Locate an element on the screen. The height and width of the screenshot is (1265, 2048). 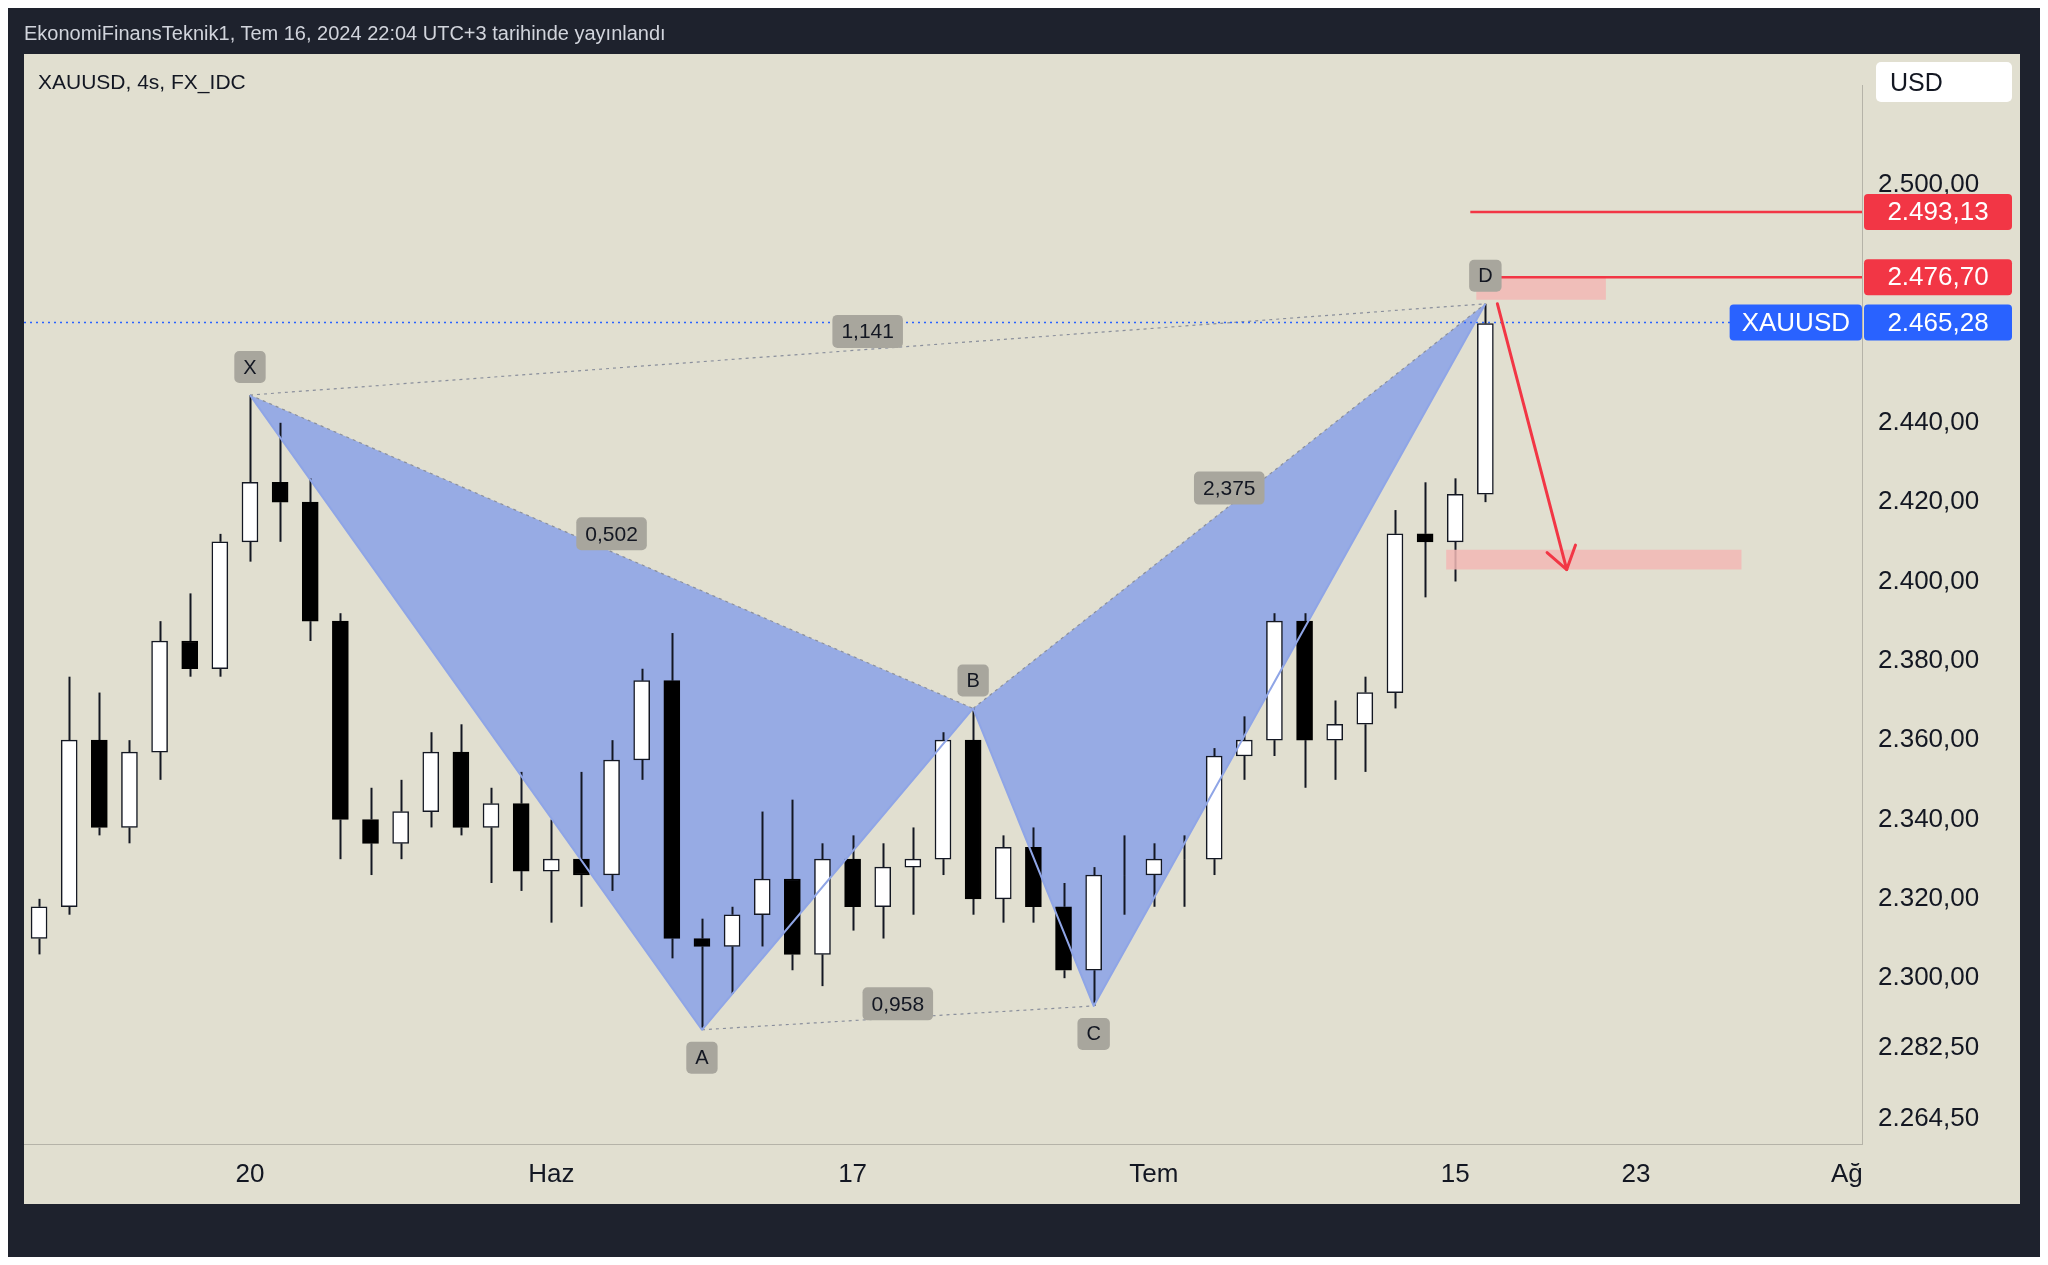
y-tick-label: 2.360,00 is located at coordinates (1929, 738).